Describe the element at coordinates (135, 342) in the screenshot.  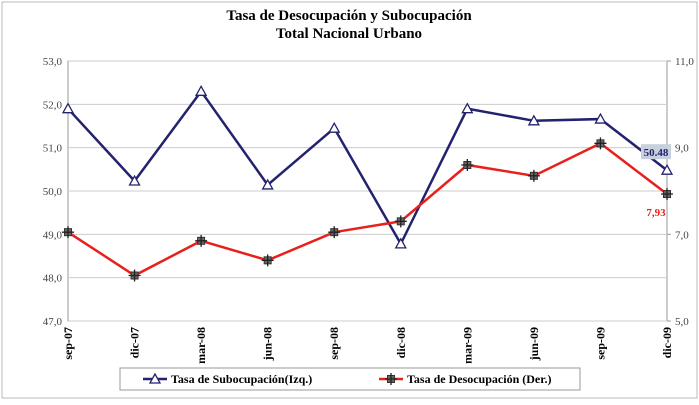
I see `x-tick-label: dic-07` at that location.